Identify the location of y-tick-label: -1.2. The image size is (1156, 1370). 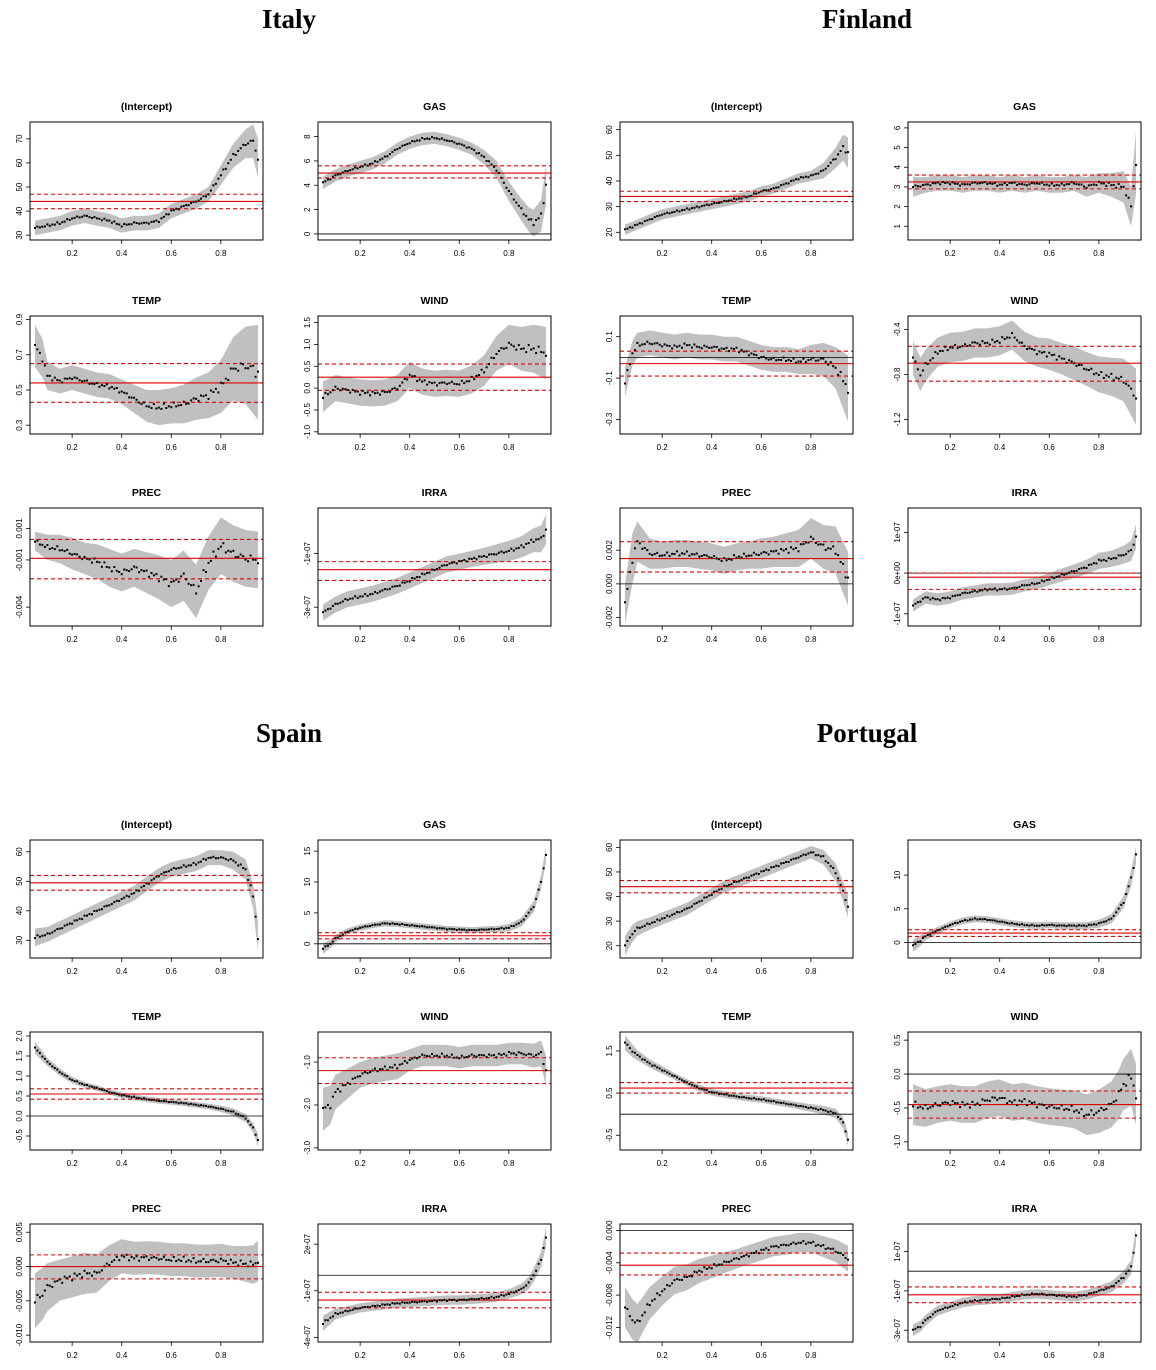
(897, 419).